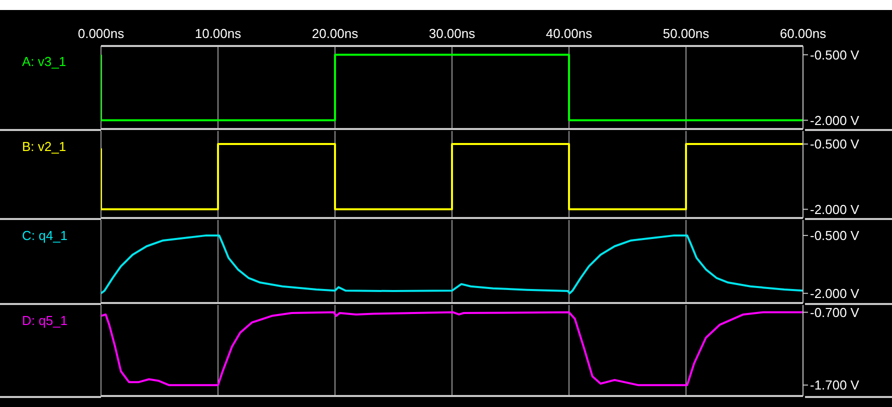 This screenshot has width=892, height=407. Describe the element at coordinates (569, 33) in the screenshot. I see `x-tick-label: 40.00ns` at that location.